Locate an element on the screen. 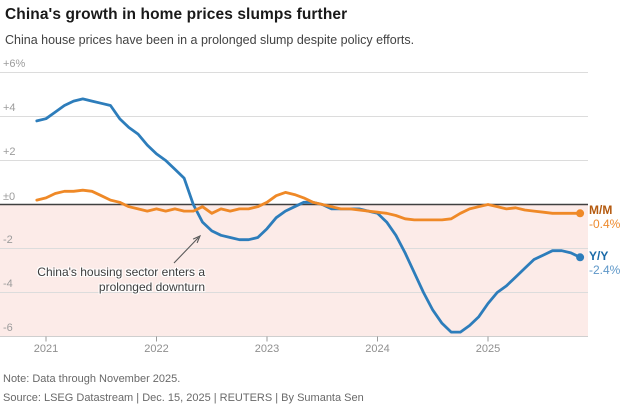 This screenshot has height=410, width=624. y-axis-label: ±0 is located at coordinates (9, 196).